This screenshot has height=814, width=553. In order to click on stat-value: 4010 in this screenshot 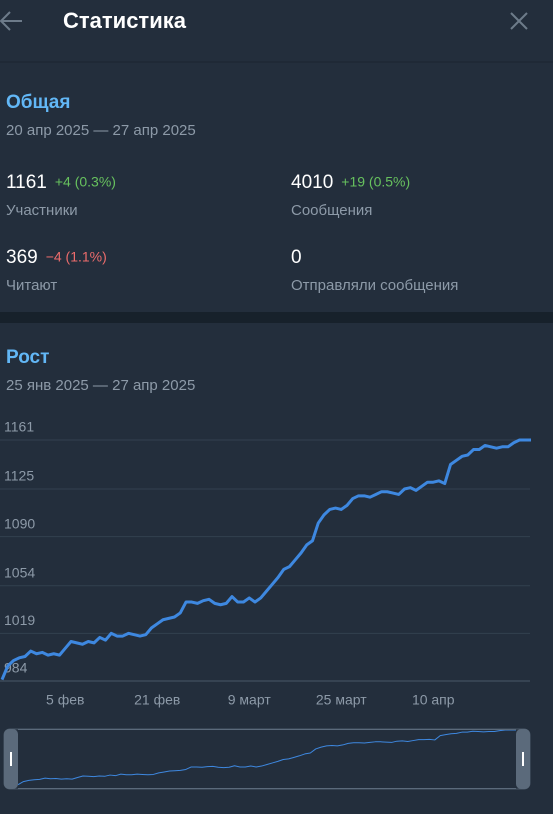, I will do `click(312, 182)`.